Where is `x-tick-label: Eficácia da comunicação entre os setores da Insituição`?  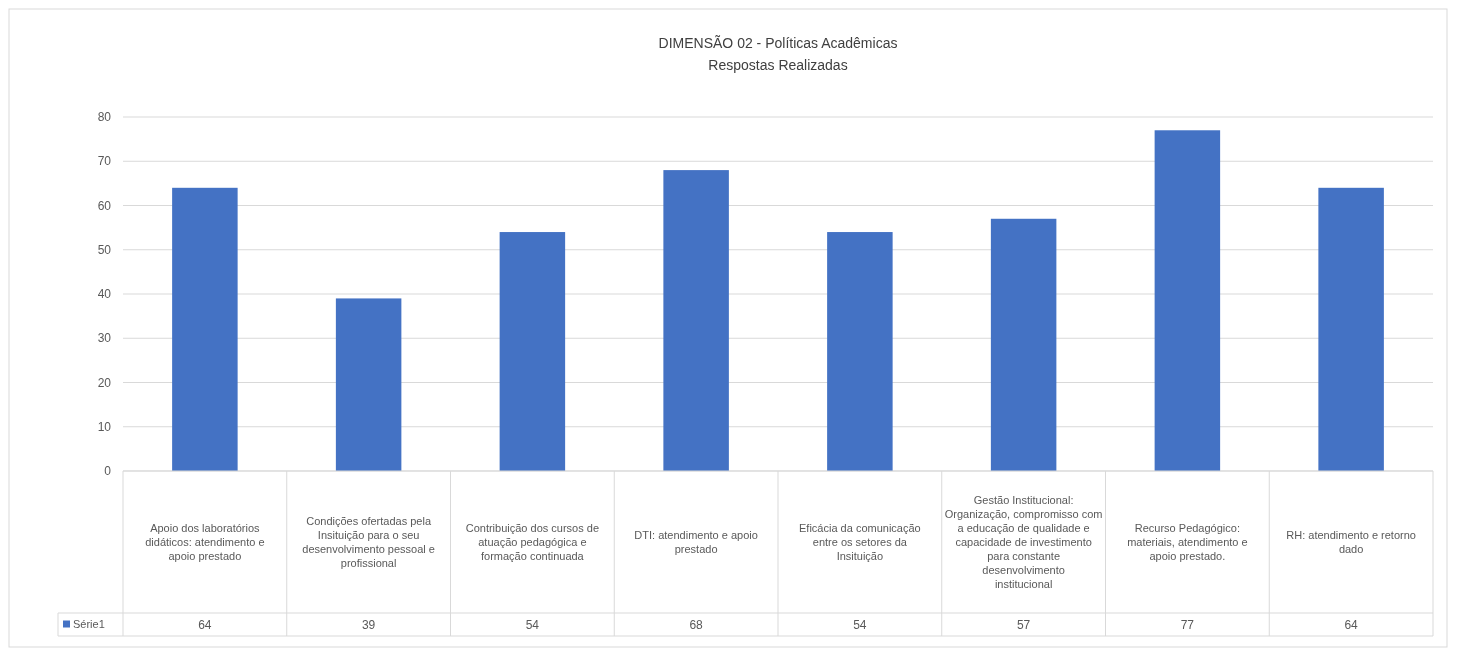
x-tick-label: Eficácia da comunicação entre os setores da Insituição is located at coordinates (860, 542).